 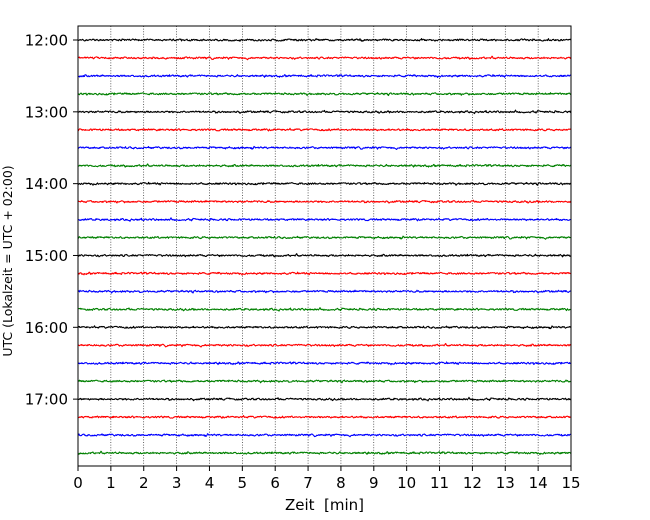 I want to click on x-tick-label-14: 14, so click(x=538, y=483).